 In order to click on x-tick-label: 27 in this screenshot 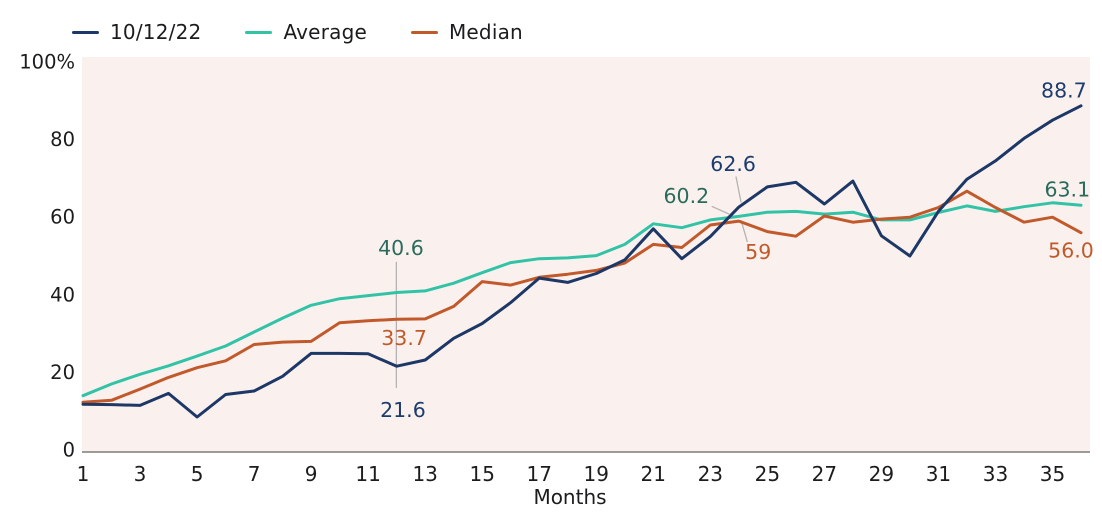, I will do `click(824, 474)`.